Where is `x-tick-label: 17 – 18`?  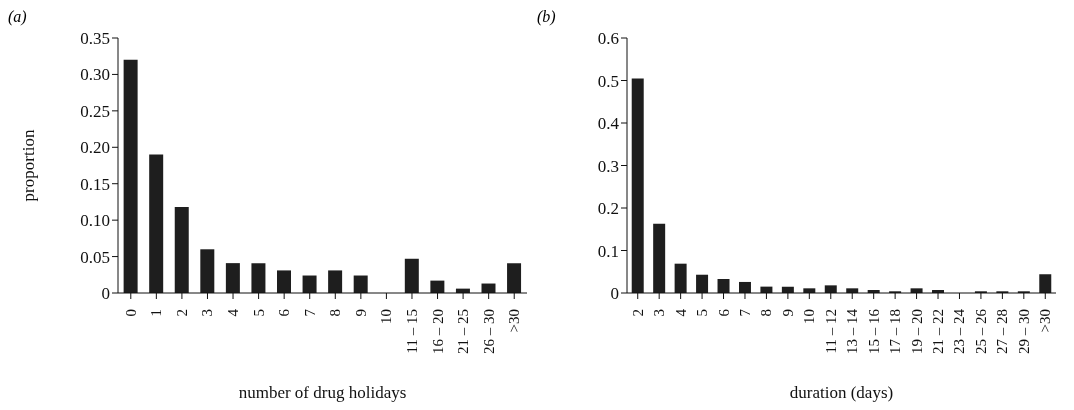
x-tick-label: 17 – 18 is located at coordinates (895, 331).